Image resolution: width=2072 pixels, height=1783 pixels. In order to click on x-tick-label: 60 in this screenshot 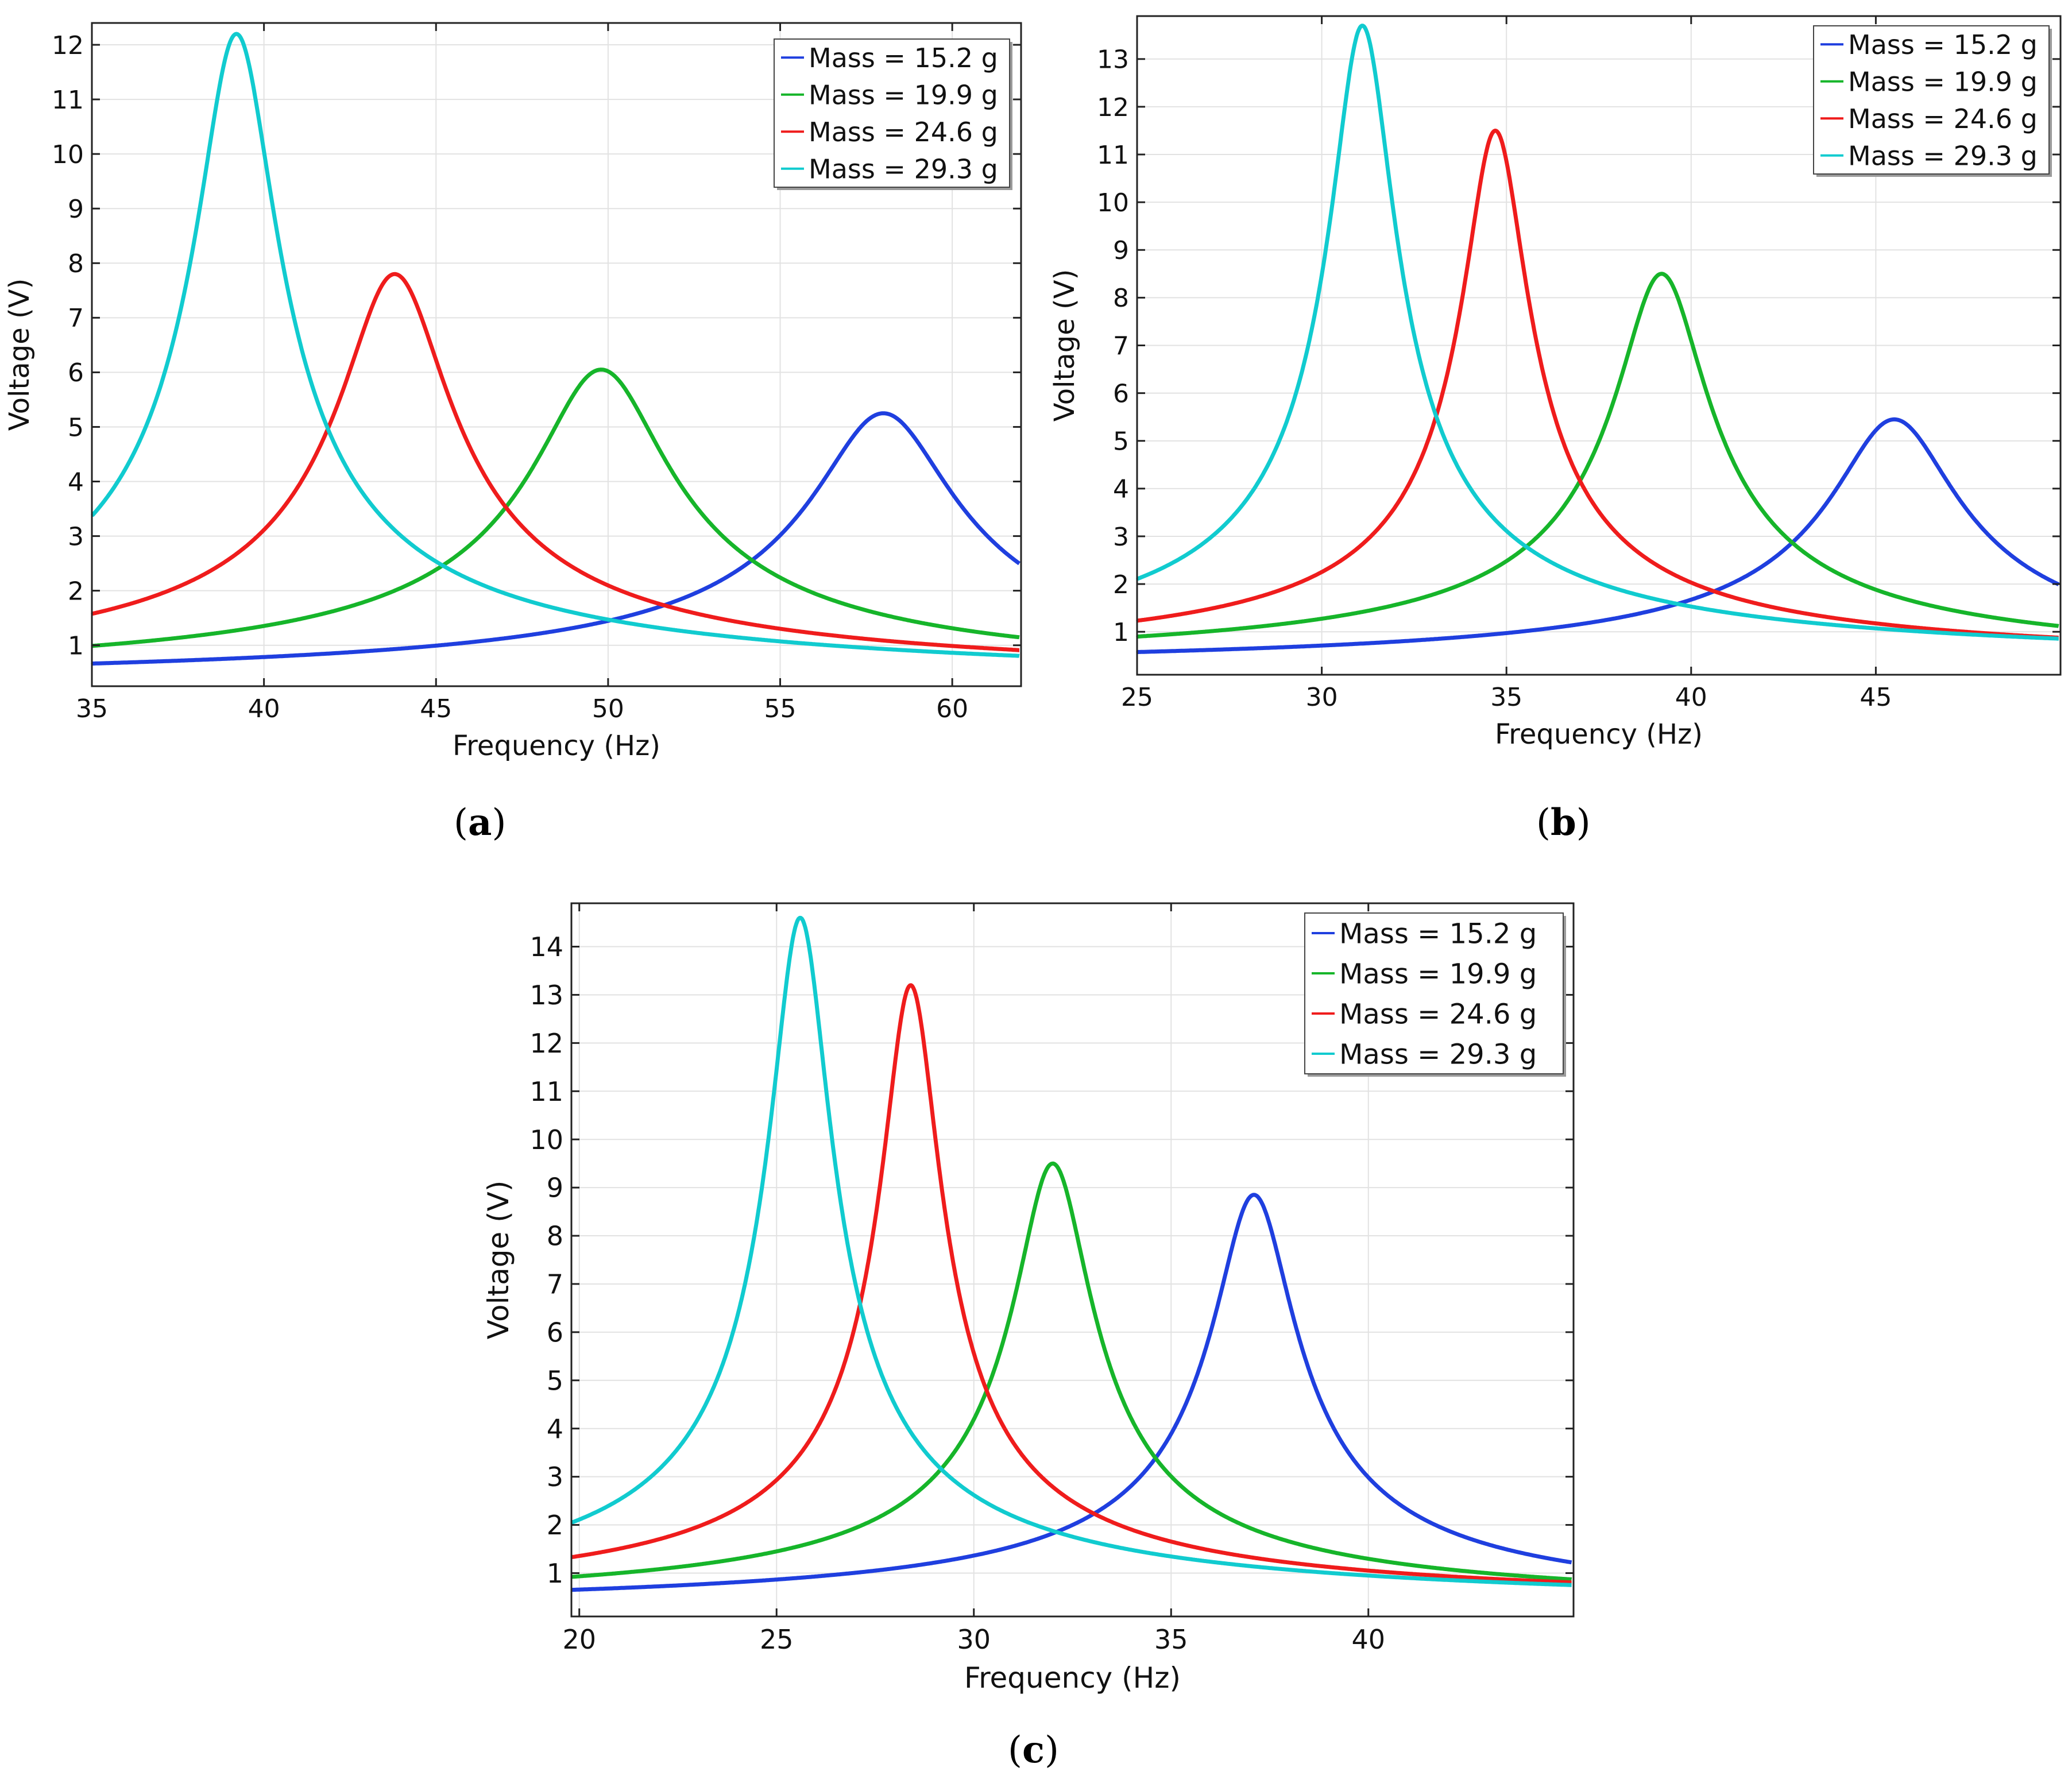, I will do `click(952, 709)`.